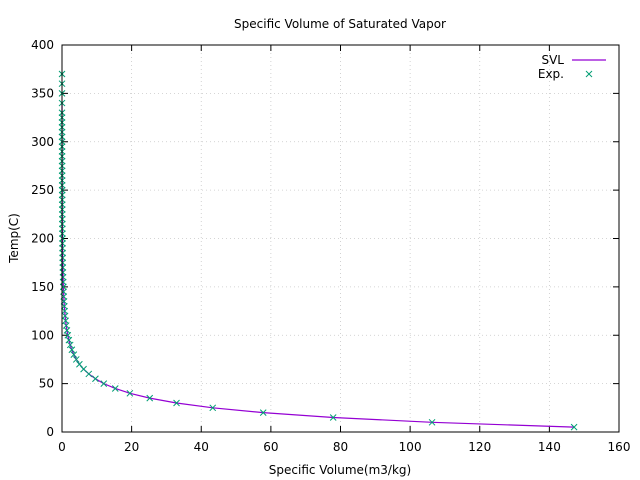 The width and height of the screenshot is (640, 480). Describe the element at coordinates (42, 287) in the screenshot. I see `y-tick-label: 150` at that location.